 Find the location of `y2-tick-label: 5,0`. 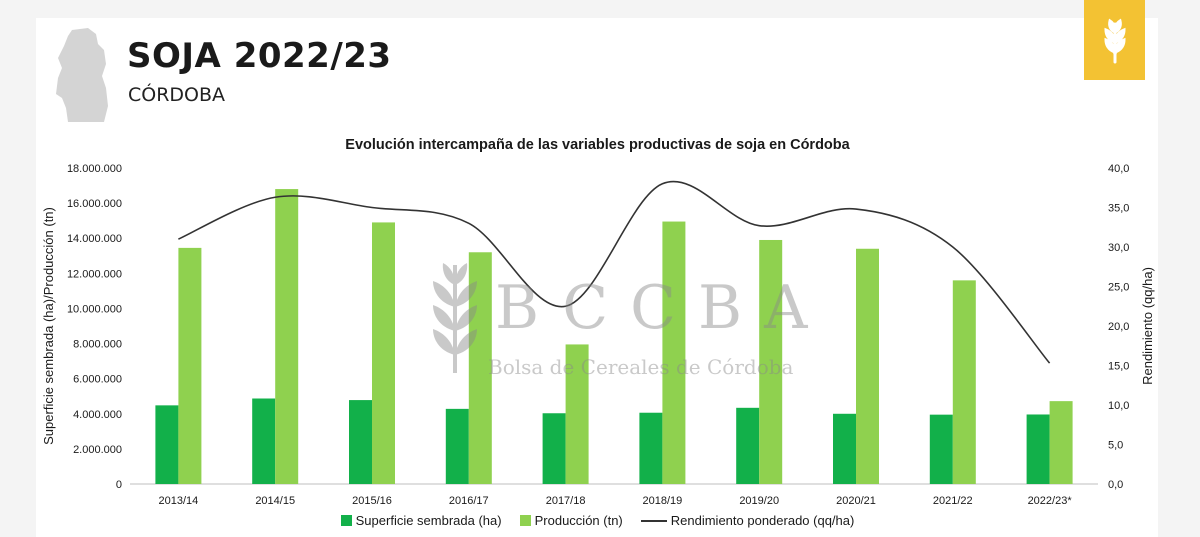

y2-tick-label: 5,0 is located at coordinates (1115, 446).